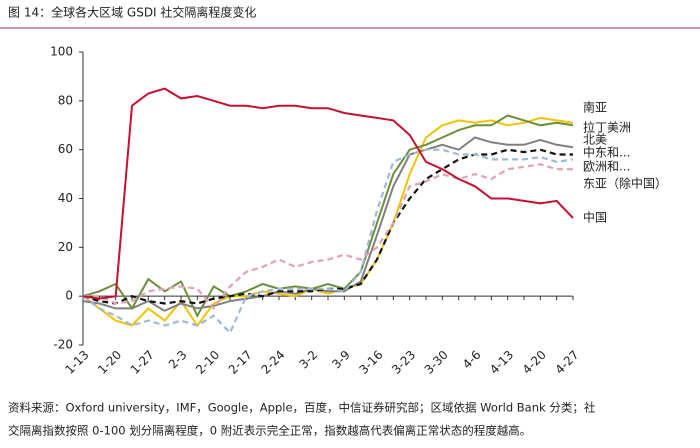 This screenshot has width=700, height=448. I want to click on x-tick-label: 2-24, so click(272, 362).